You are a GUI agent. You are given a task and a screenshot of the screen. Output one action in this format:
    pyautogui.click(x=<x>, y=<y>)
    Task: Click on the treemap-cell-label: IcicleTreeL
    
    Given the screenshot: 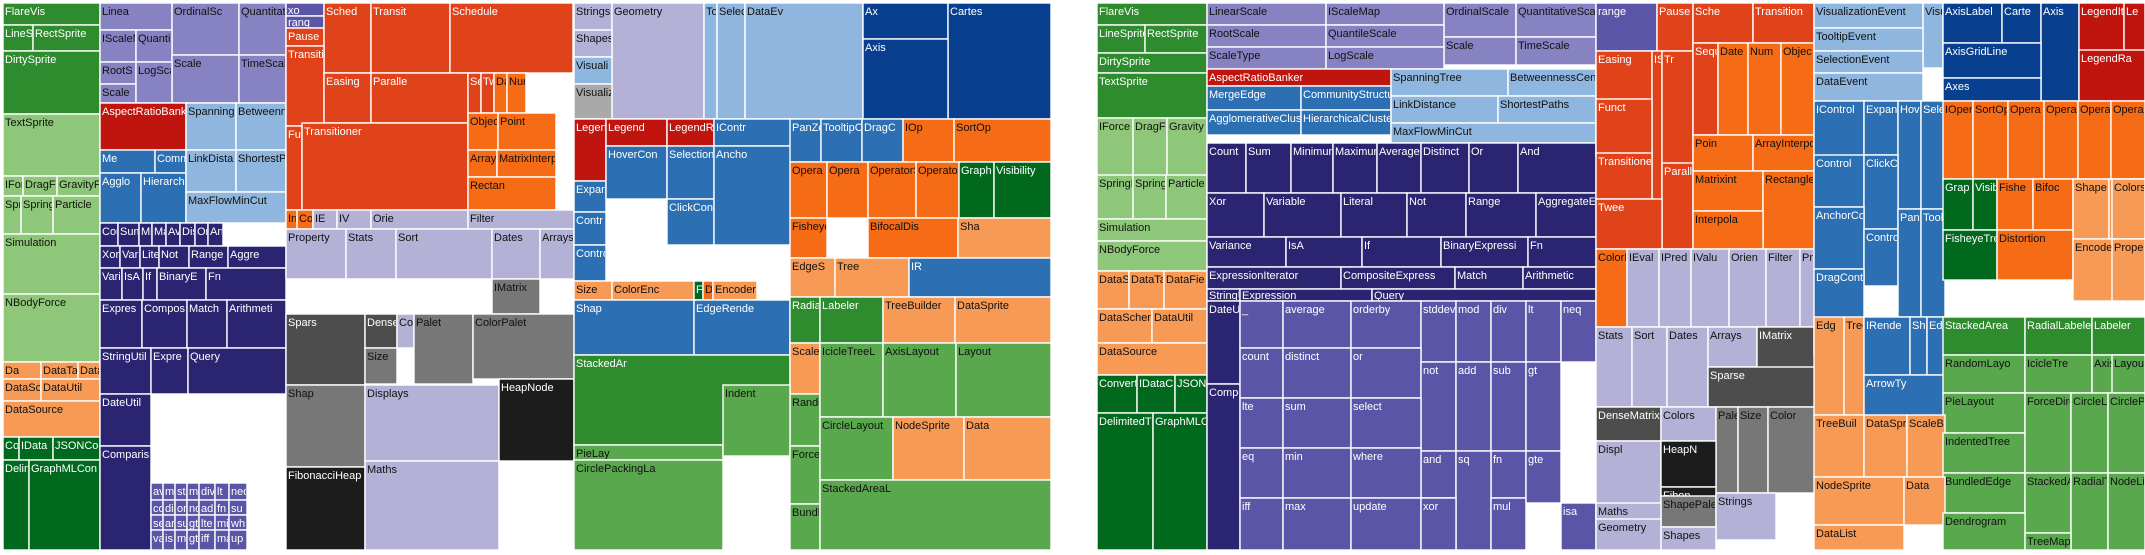 What is the action you would take?
    pyautogui.click(x=848, y=352)
    